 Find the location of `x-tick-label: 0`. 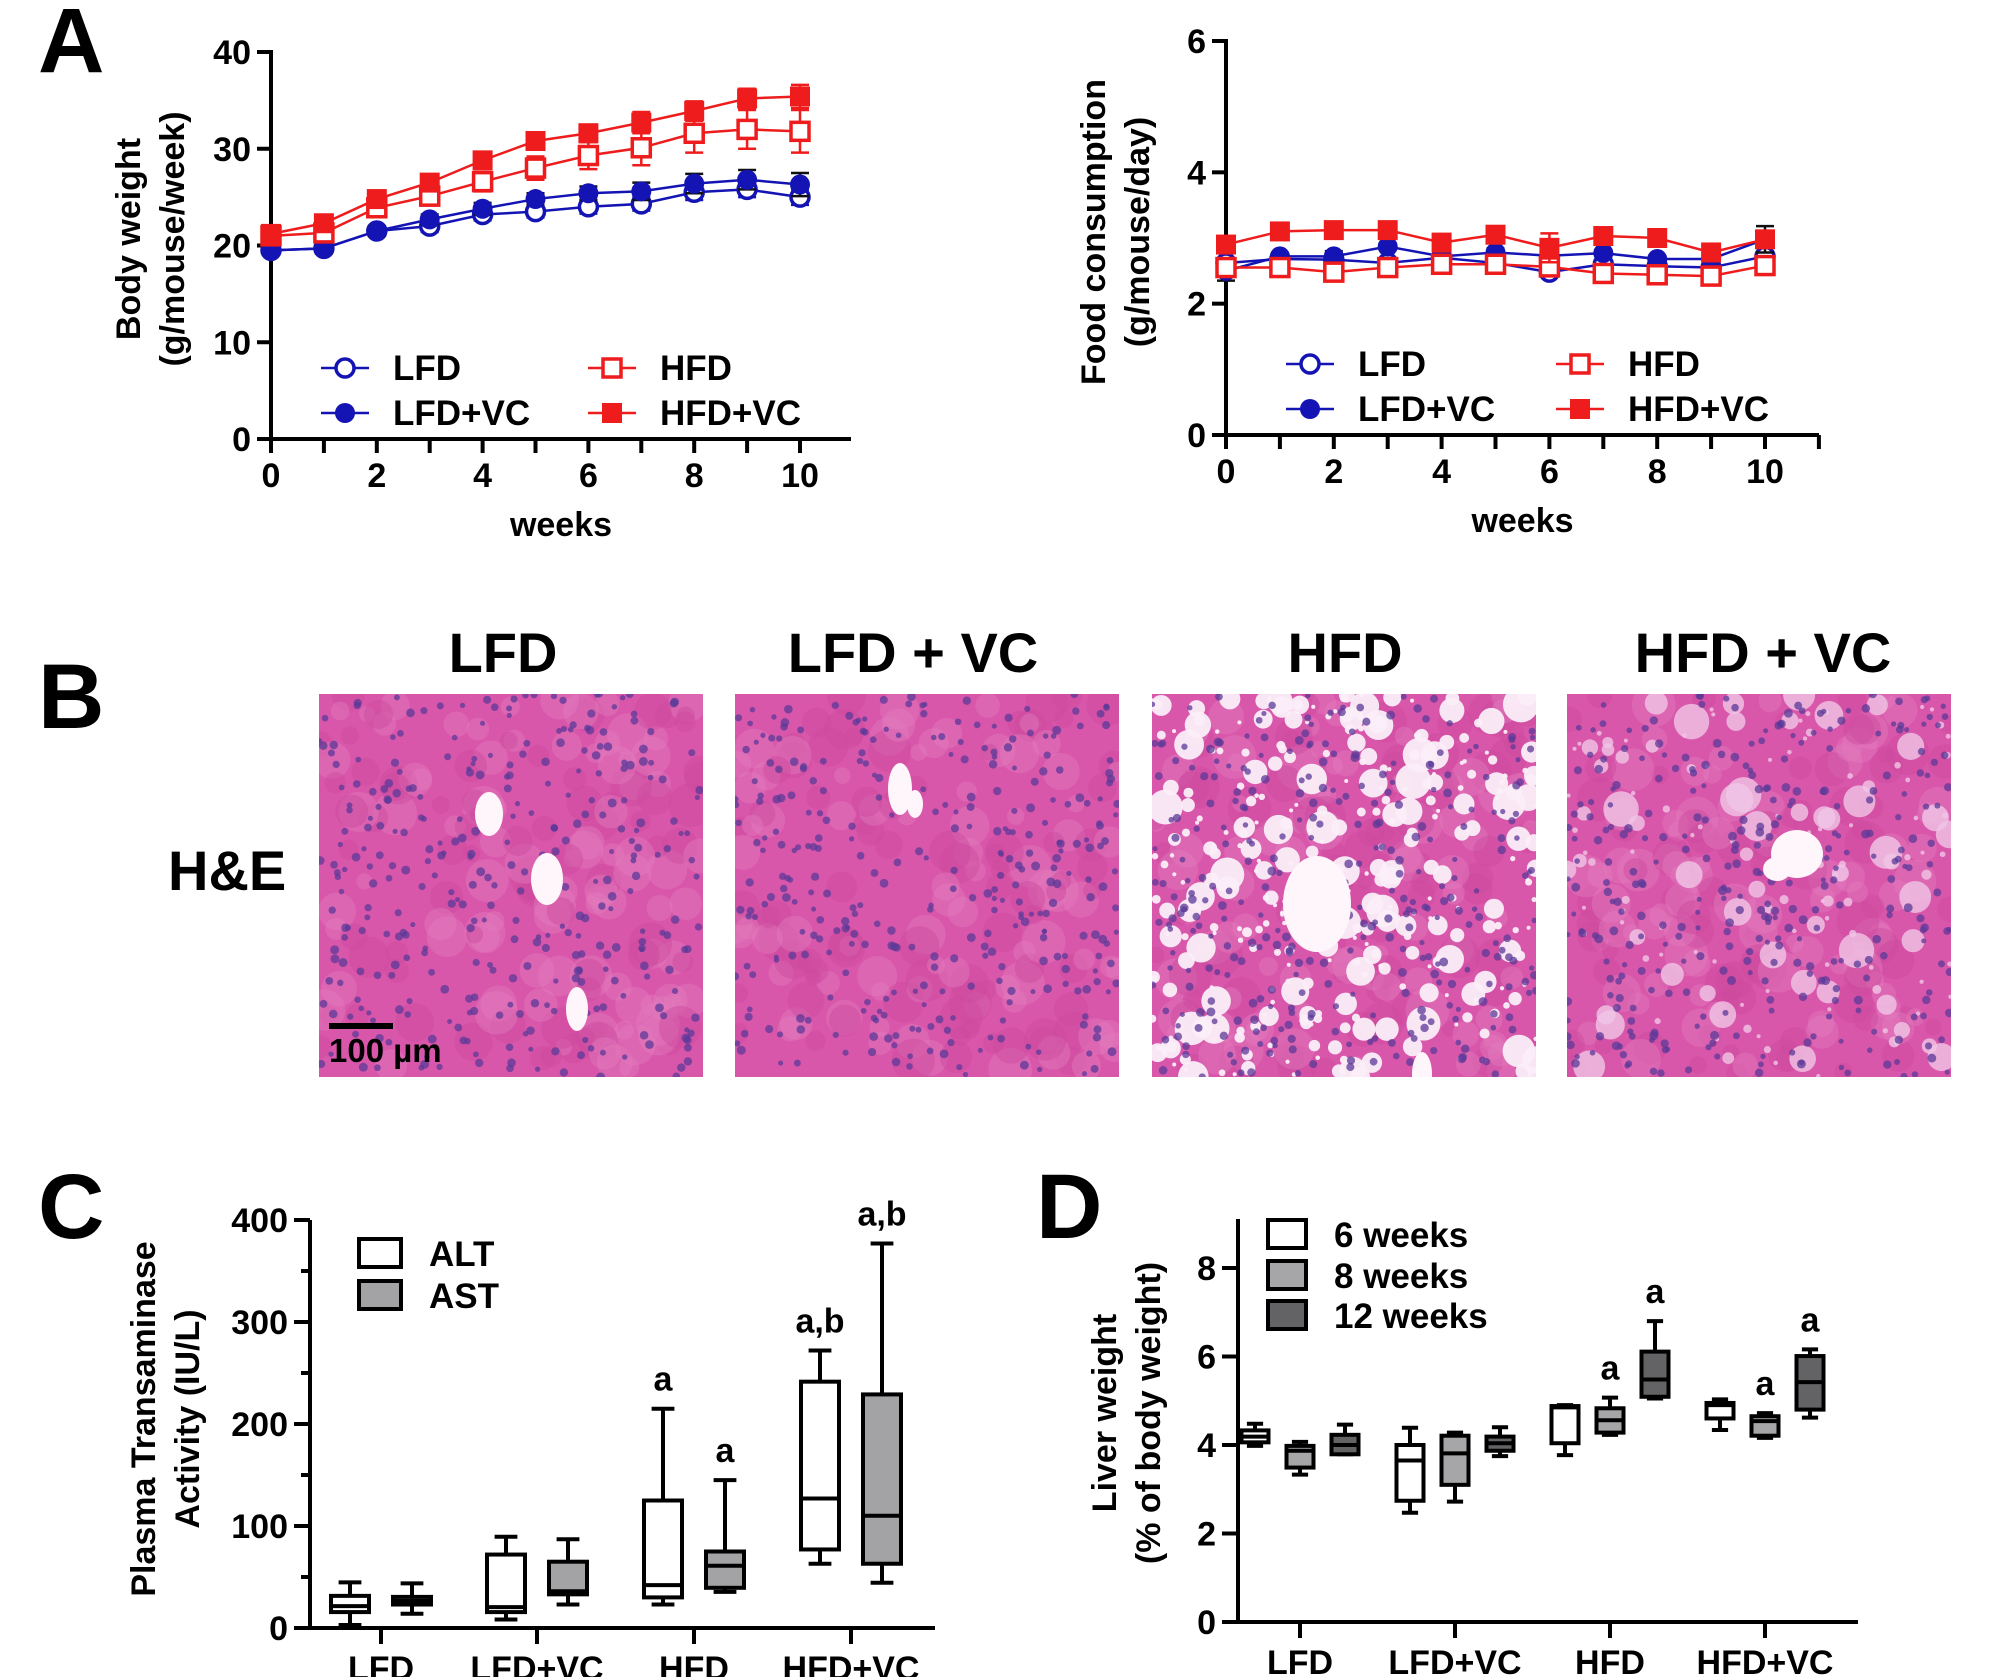

x-tick-label: 0 is located at coordinates (1226, 472).